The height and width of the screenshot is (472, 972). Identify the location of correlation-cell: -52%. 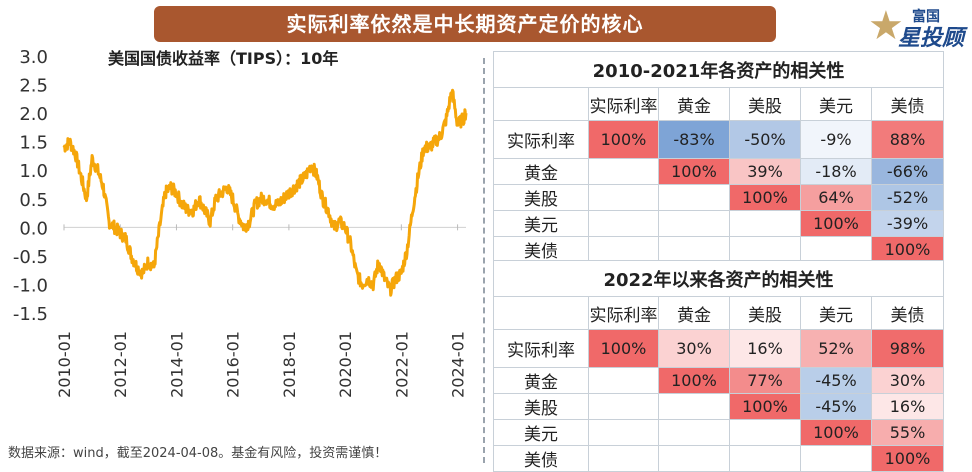
(907, 197).